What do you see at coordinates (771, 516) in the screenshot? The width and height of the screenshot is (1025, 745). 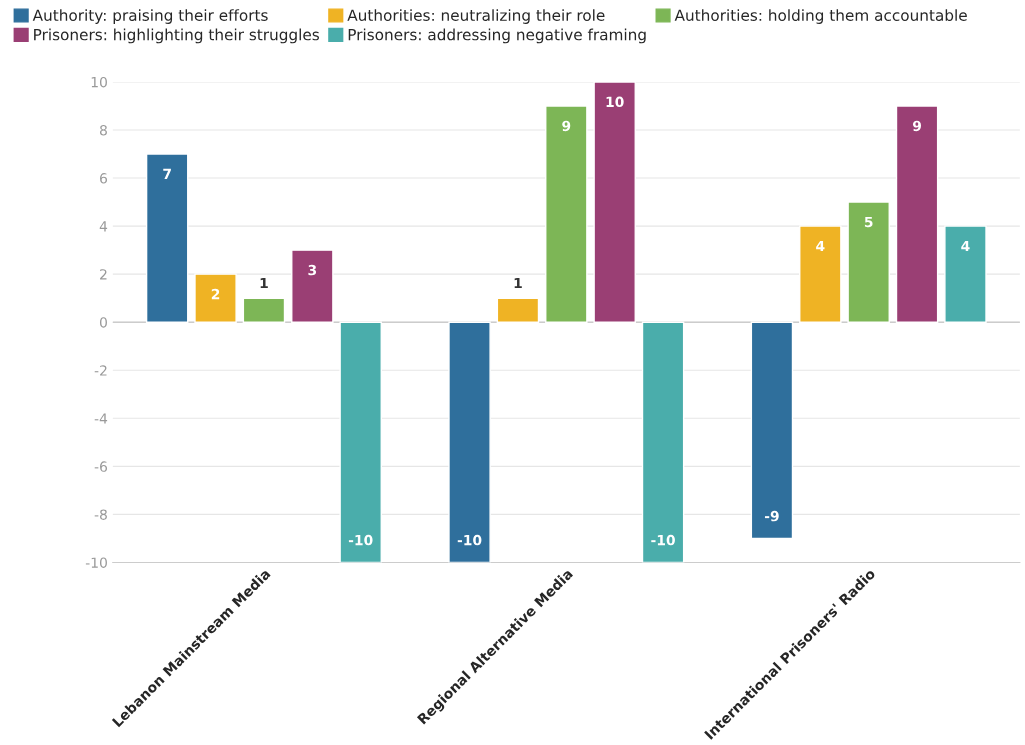 I see `data-label: -9` at bounding box center [771, 516].